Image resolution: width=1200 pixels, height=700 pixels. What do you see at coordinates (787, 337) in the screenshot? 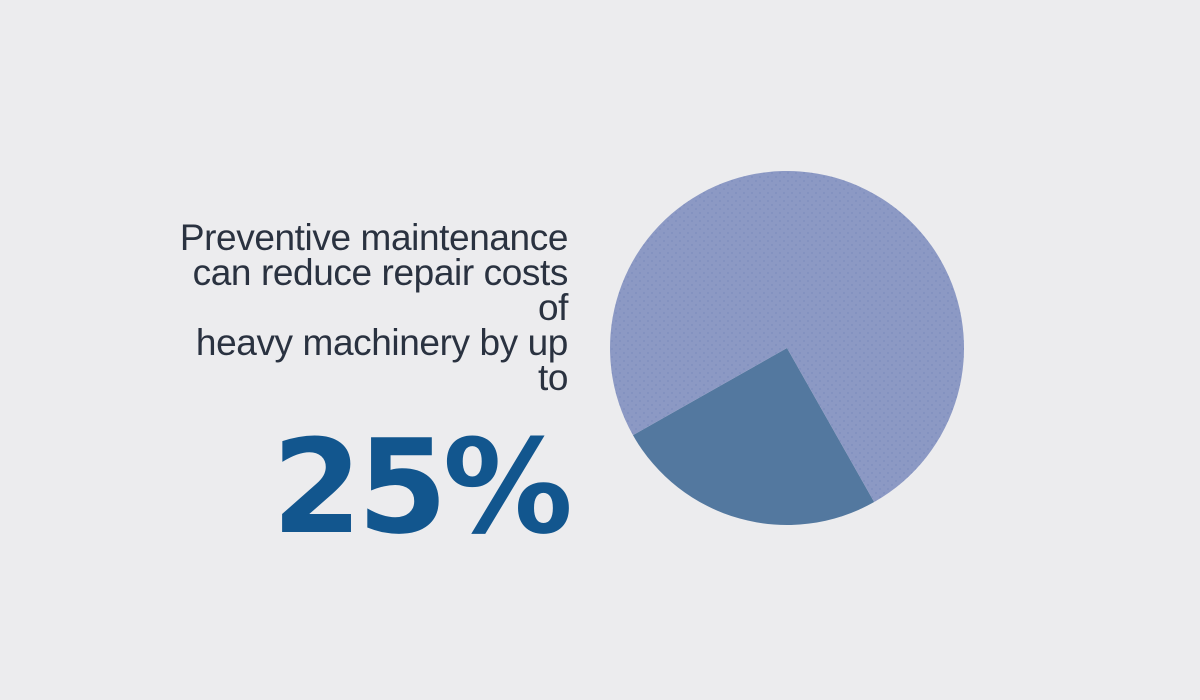
I see `pie-slice-dot-texture` at bounding box center [787, 337].